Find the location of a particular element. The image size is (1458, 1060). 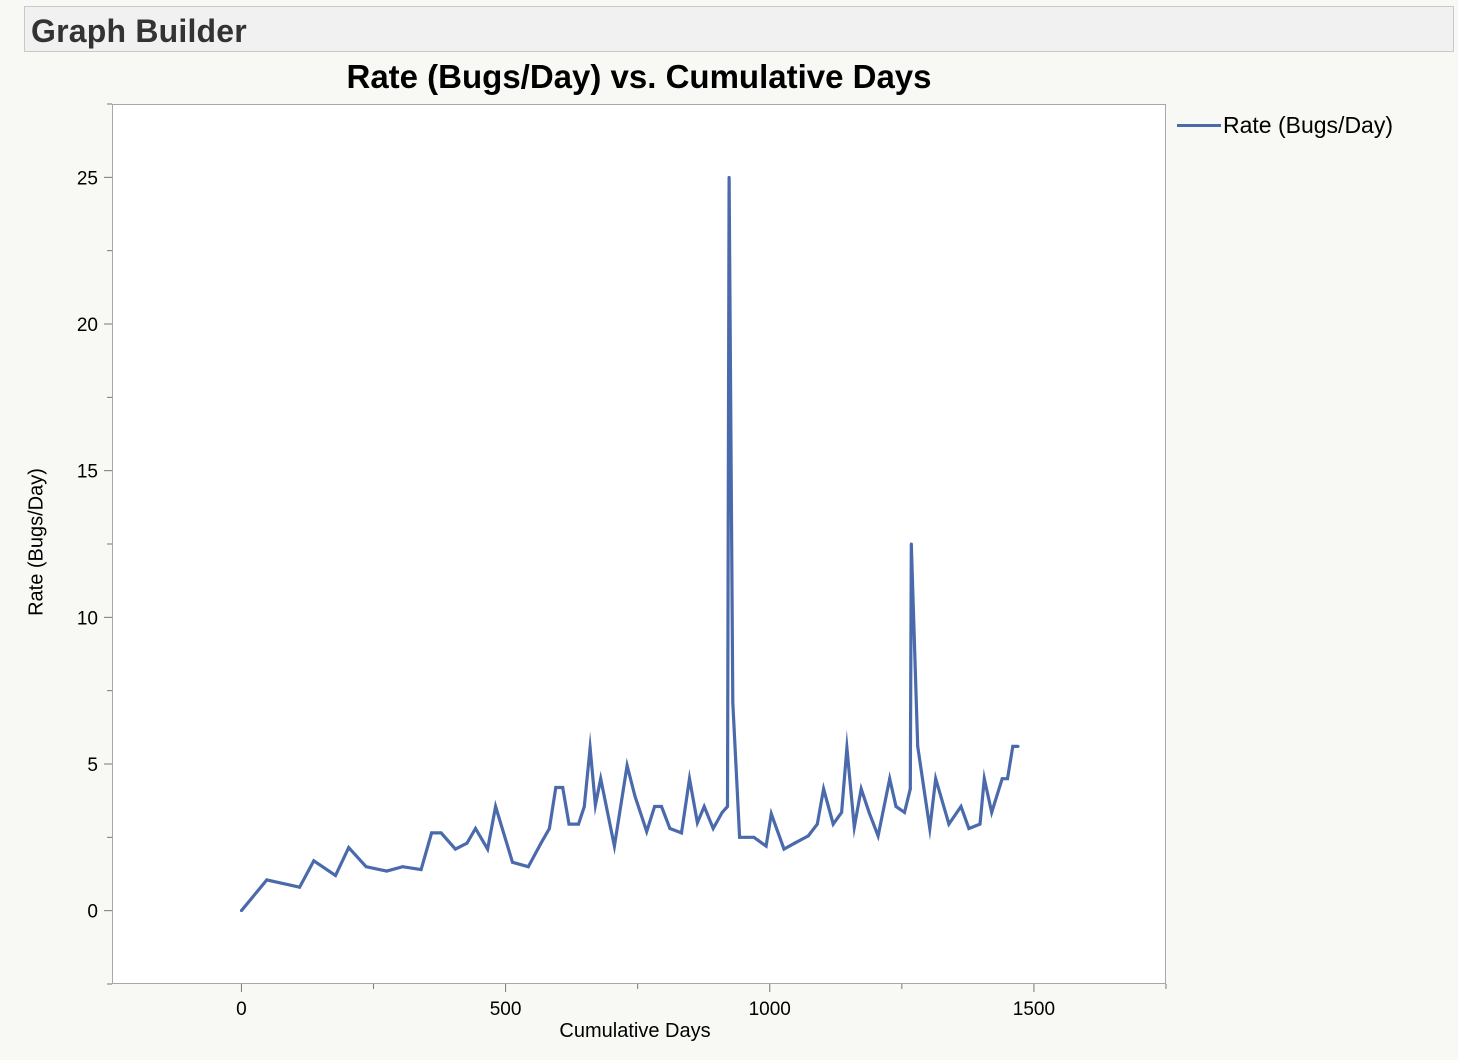

y-tick-label: 5 is located at coordinates (92, 765).